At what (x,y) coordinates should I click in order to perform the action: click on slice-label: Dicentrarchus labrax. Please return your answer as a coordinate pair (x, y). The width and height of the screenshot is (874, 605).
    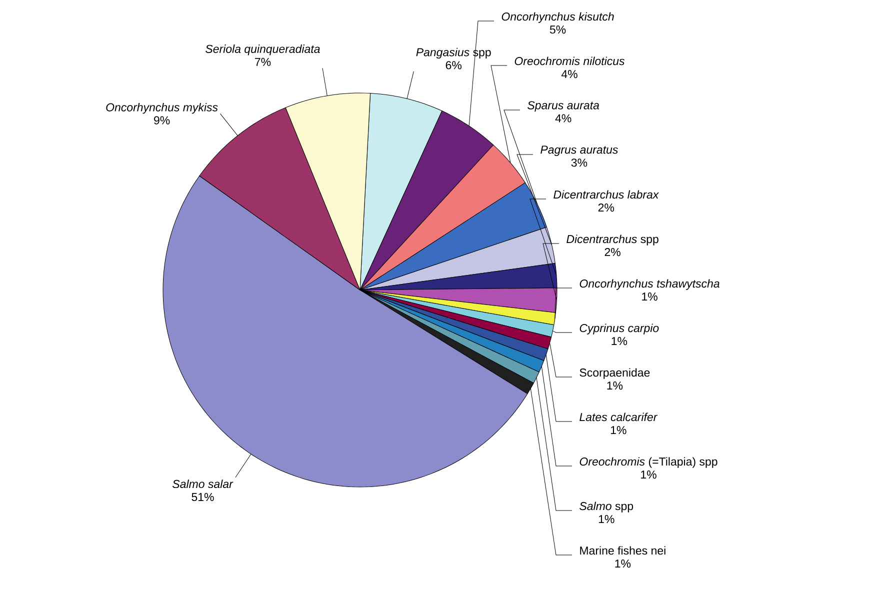
    Looking at the image, I should click on (606, 194).